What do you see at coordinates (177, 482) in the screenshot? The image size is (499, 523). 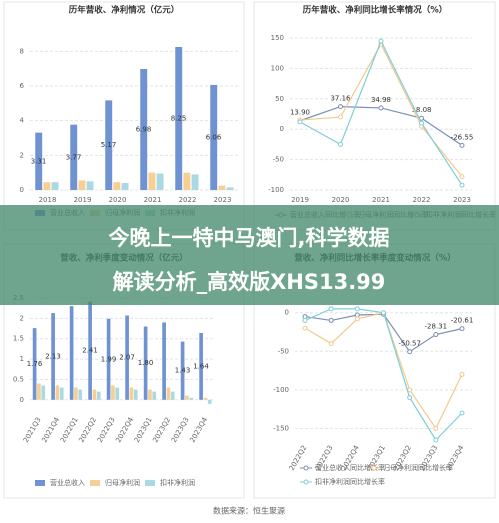 I see `legend-label: 扣非净利润` at bounding box center [177, 482].